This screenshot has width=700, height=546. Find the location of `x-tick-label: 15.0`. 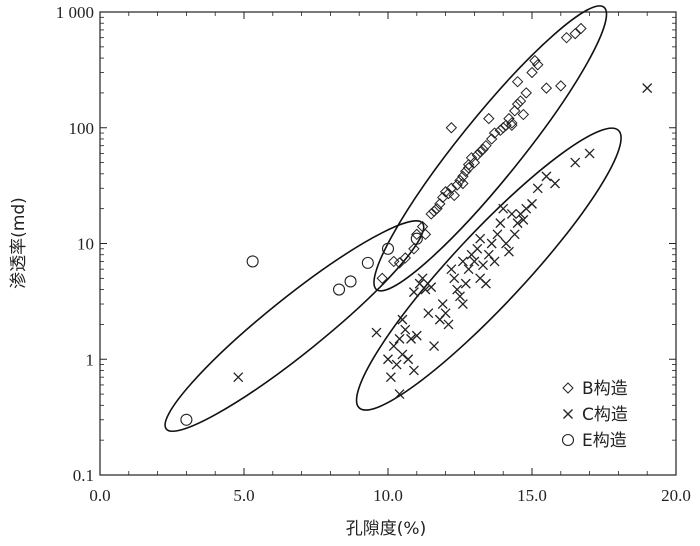

x-tick-label: 15.0 is located at coordinates (532, 495).